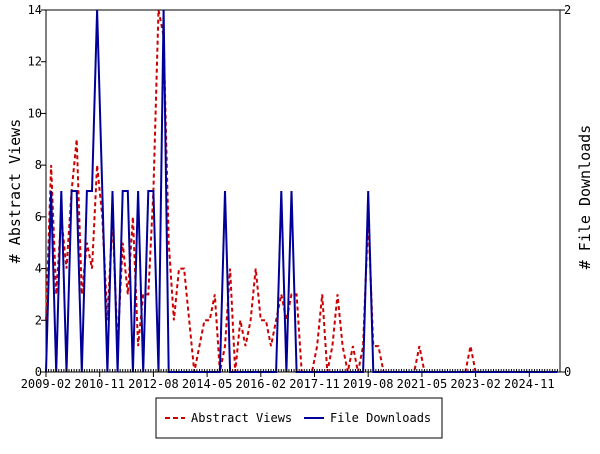  Describe the element at coordinates (567, 372) in the screenshot. I see `y-right-tick-label: 0` at that location.